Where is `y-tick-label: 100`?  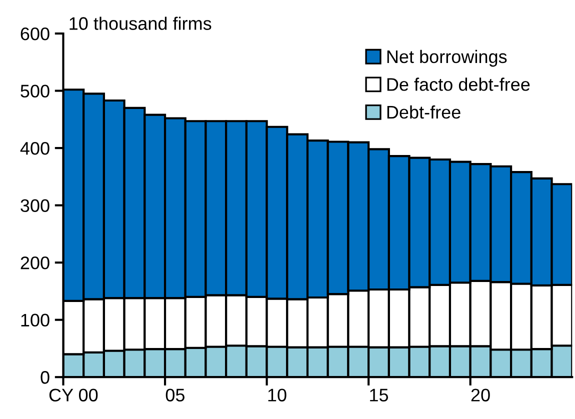 y-tick-label: 100 is located at coordinates (35, 320).